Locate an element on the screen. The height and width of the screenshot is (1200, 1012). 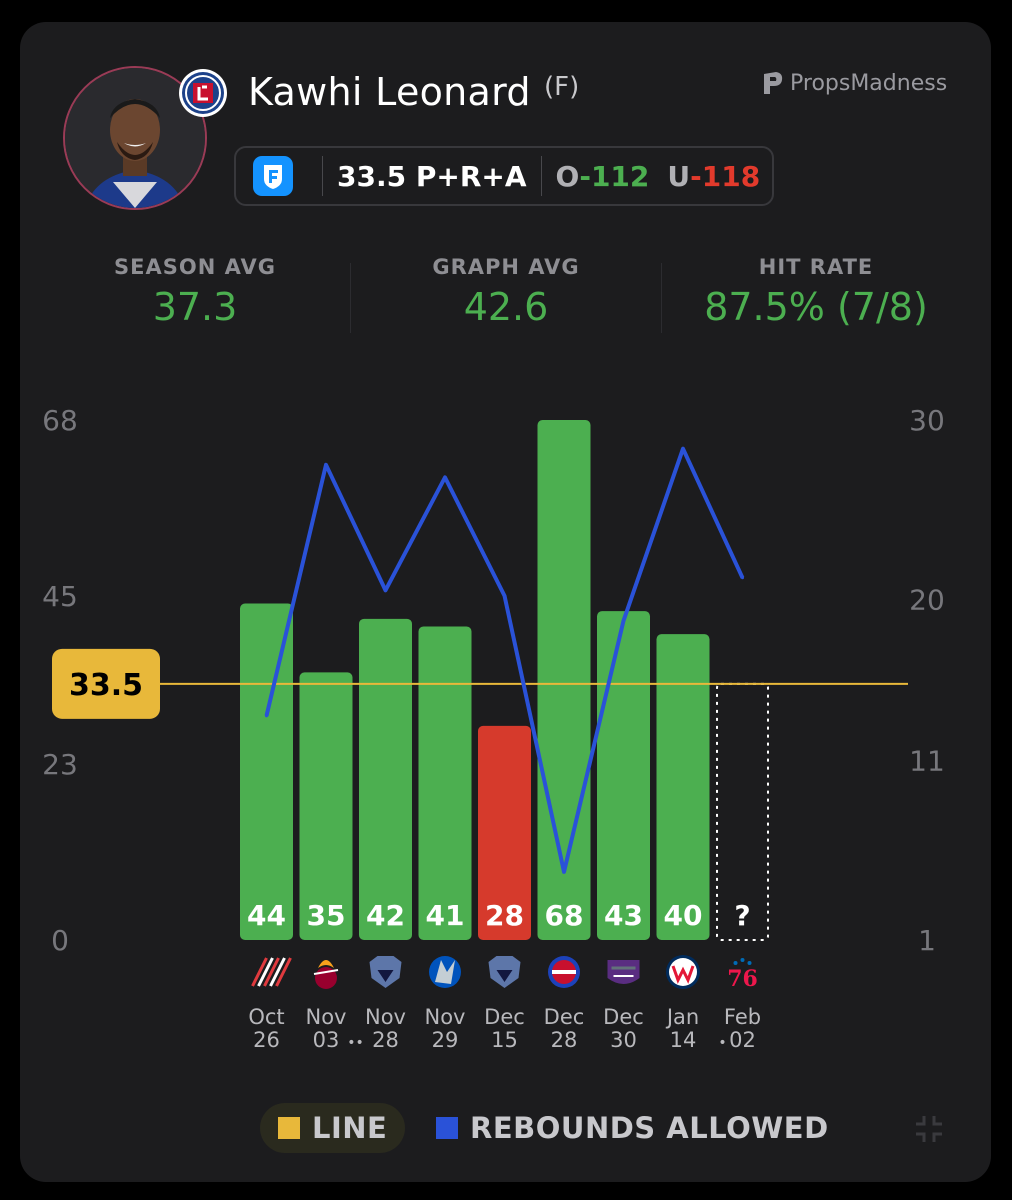
heat-logo-icon is located at coordinates (326, 974).